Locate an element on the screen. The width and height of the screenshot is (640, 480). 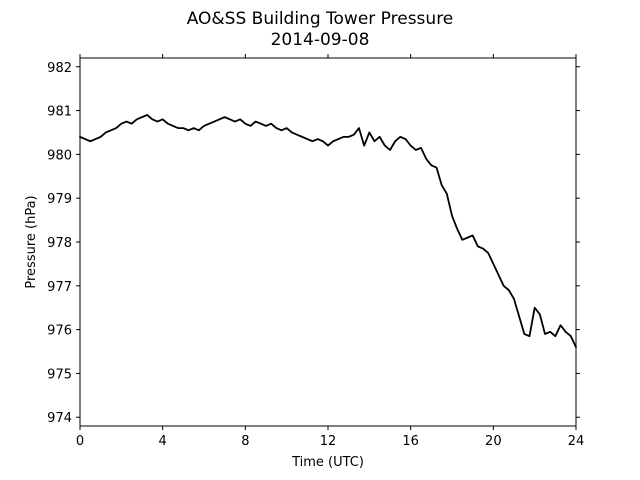
y-tick-label: 977 is located at coordinates (59, 287).